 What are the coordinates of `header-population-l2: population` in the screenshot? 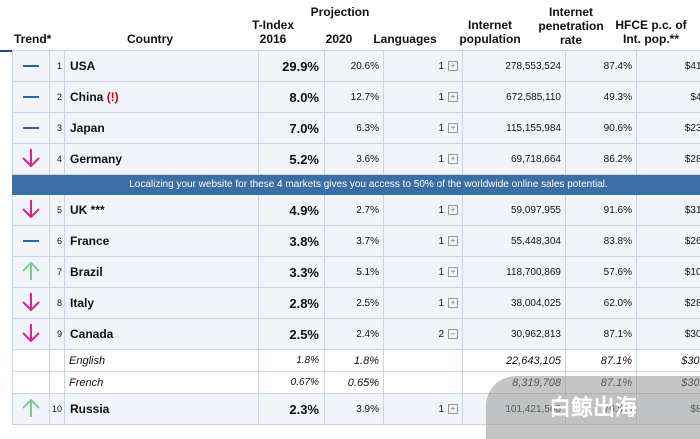 It's located at (490, 39).